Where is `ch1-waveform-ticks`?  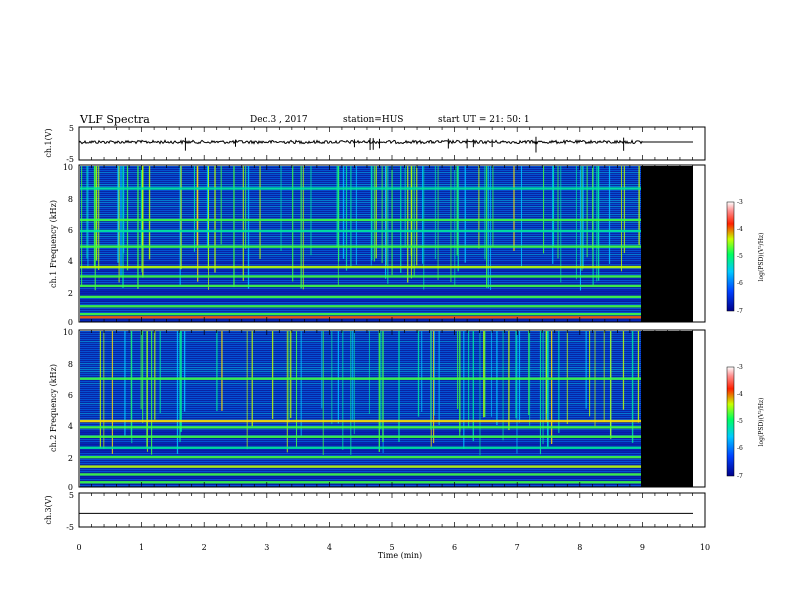 ch1-waveform-ticks is located at coordinates (392, 143).